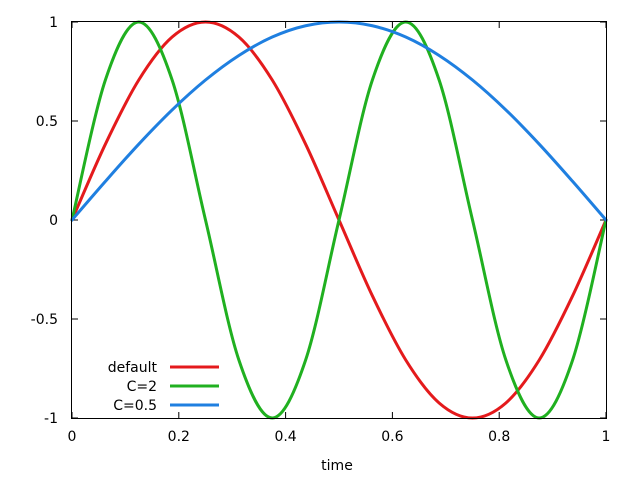 The width and height of the screenshot is (640, 480). What do you see at coordinates (337, 466) in the screenshot?
I see `x-axis-label: time` at bounding box center [337, 466].